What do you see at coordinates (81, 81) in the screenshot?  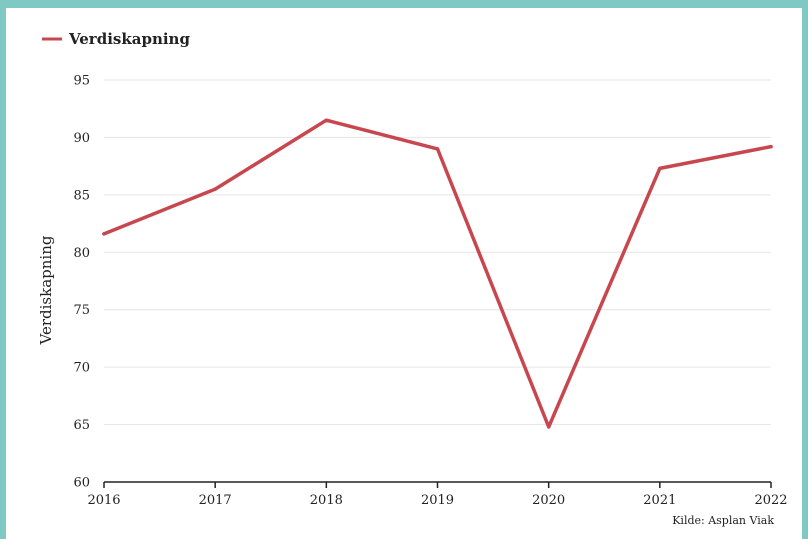 I see `y-tick-label: 95` at bounding box center [81, 81].